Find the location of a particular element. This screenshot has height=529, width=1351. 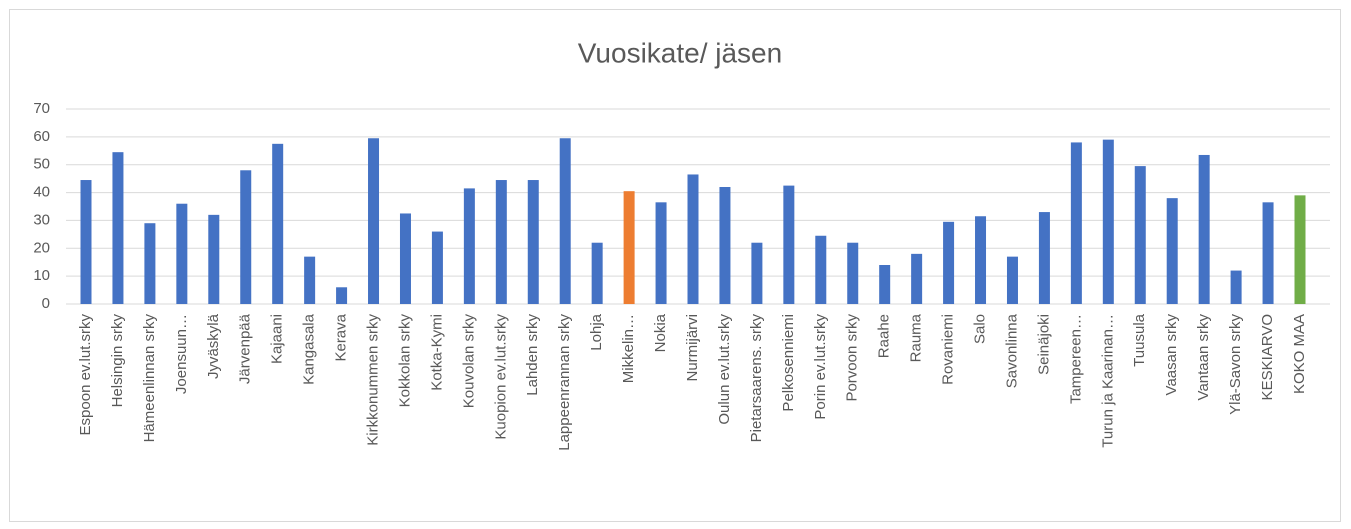

x-tick-label: Oulun ev.lut.srky is located at coordinates (724, 369).